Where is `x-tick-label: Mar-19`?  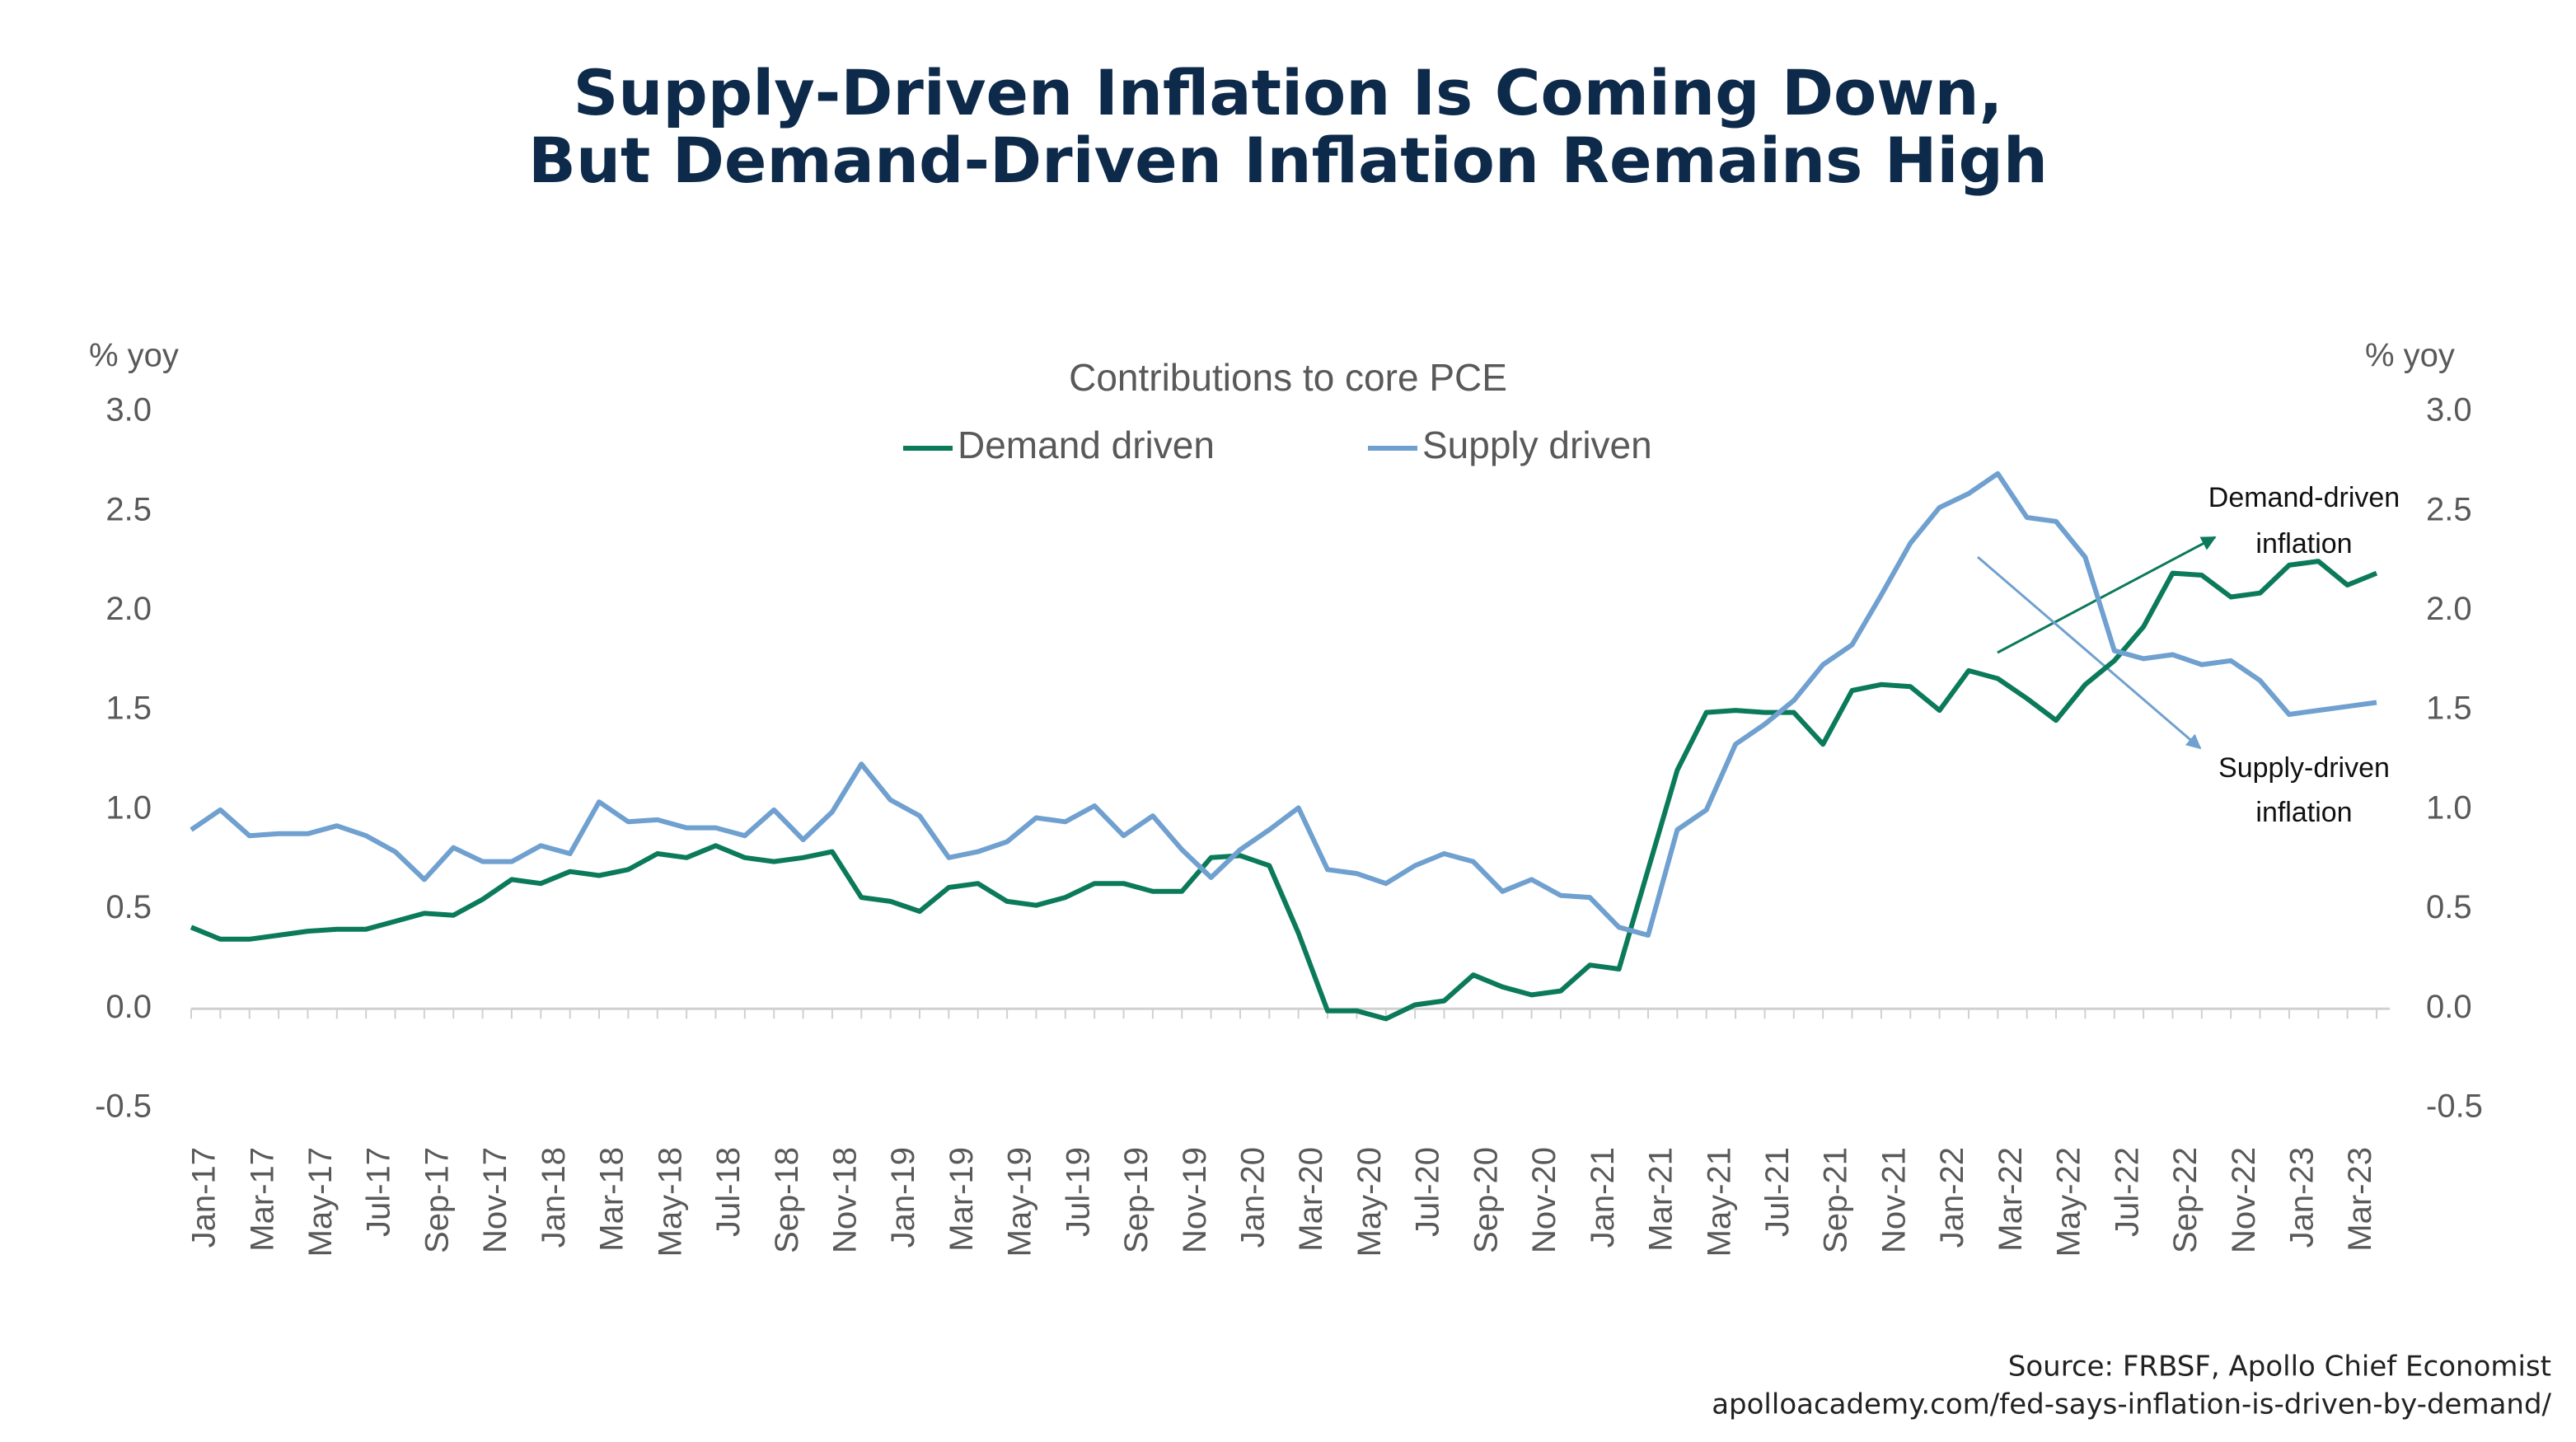 x-tick-label: Mar-19 is located at coordinates (962, 1199).